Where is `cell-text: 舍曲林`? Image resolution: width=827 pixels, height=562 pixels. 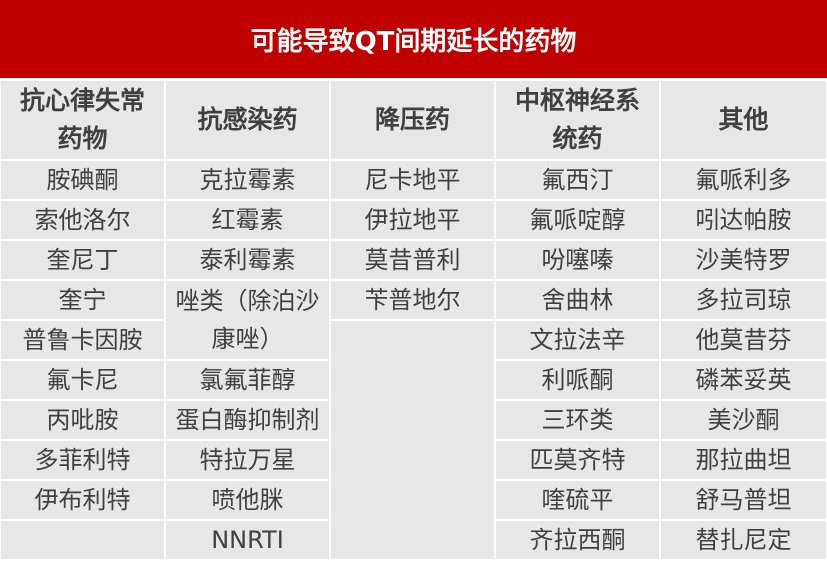
cell-text: 舍曲林 is located at coordinates (577, 300).